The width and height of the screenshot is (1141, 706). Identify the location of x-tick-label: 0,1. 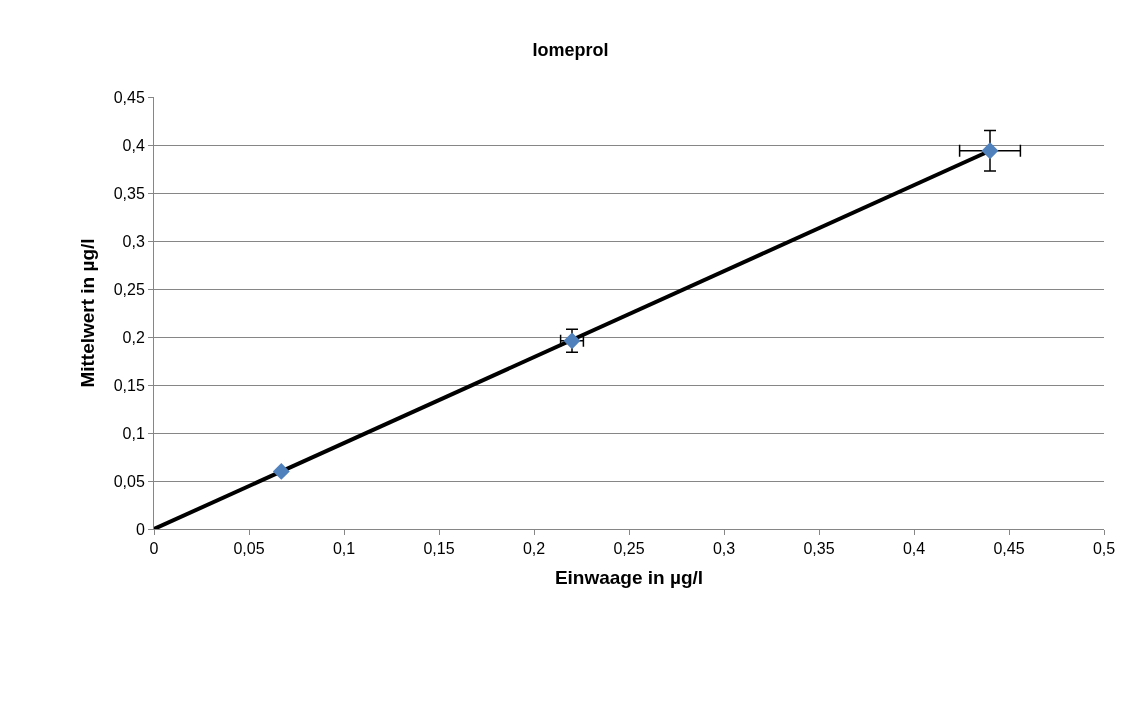
(344, 549).